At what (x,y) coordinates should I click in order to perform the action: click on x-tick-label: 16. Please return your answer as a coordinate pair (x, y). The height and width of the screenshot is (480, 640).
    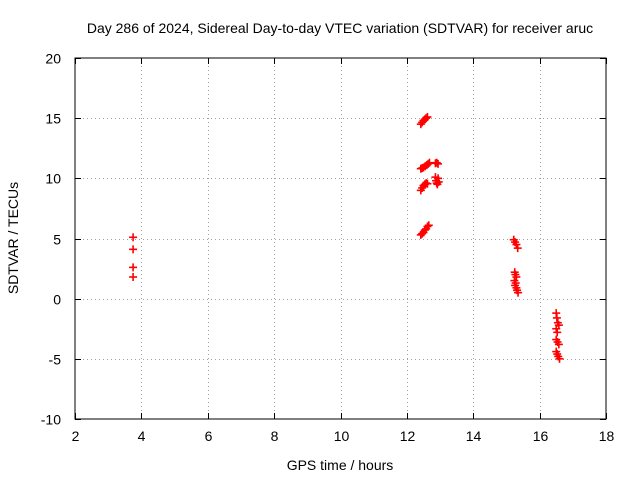
    Looking at the image, I should click on (541, 436).